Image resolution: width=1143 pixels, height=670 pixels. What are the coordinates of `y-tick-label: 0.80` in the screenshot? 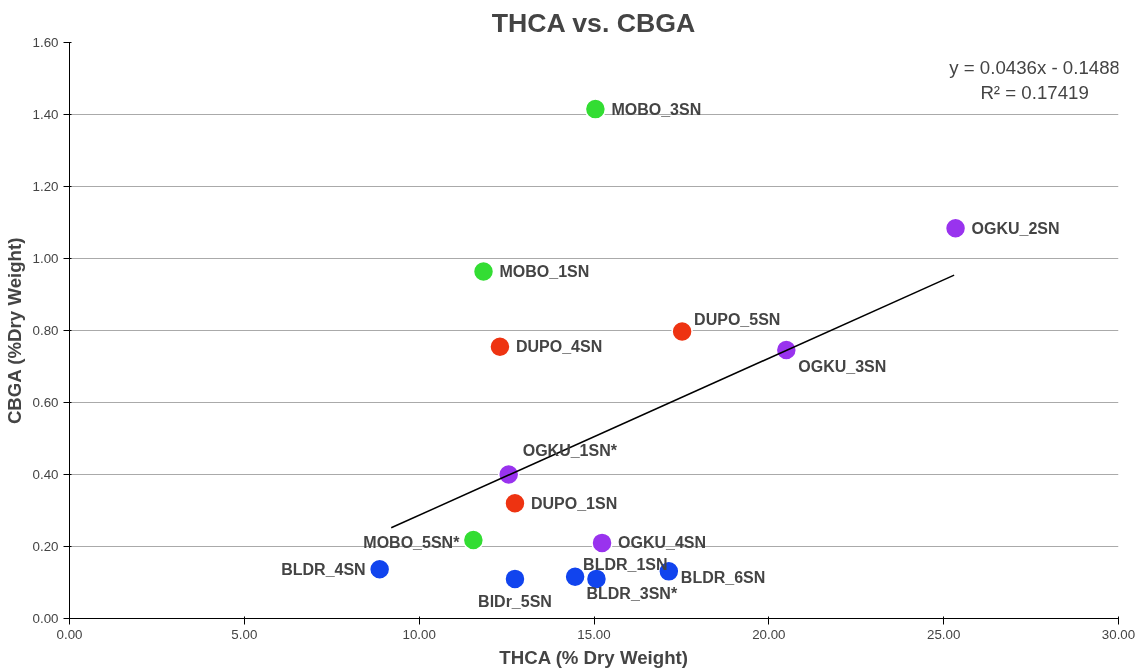 It's located at (45, 330).